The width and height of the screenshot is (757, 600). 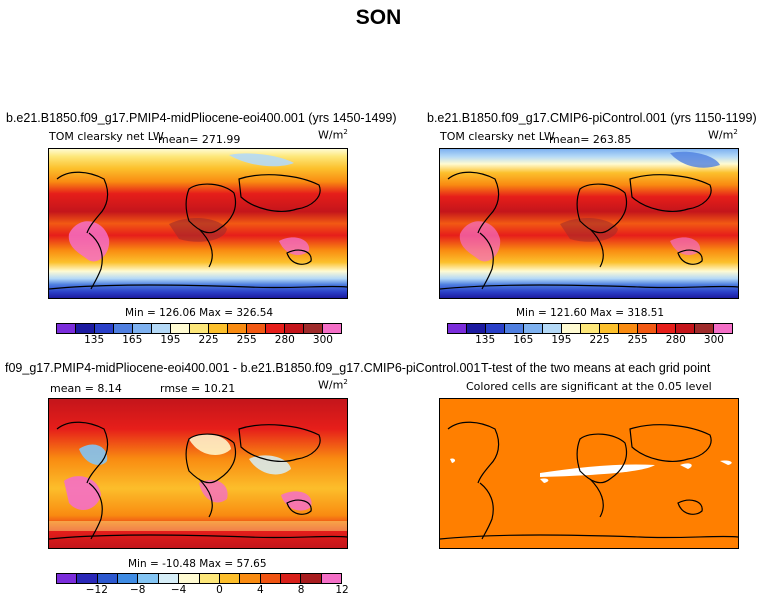 I want to click on colorbar-tick-label: −12, so click(x=96, y=590).